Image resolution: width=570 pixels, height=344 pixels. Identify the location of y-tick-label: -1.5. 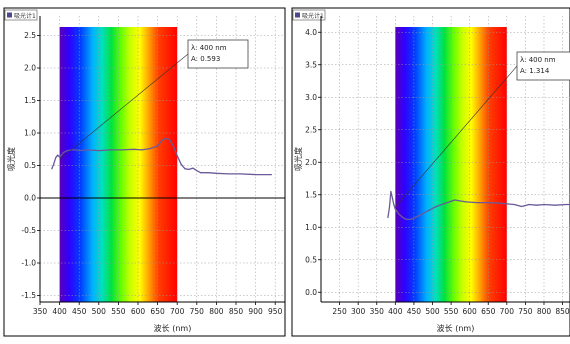
(28, 295).